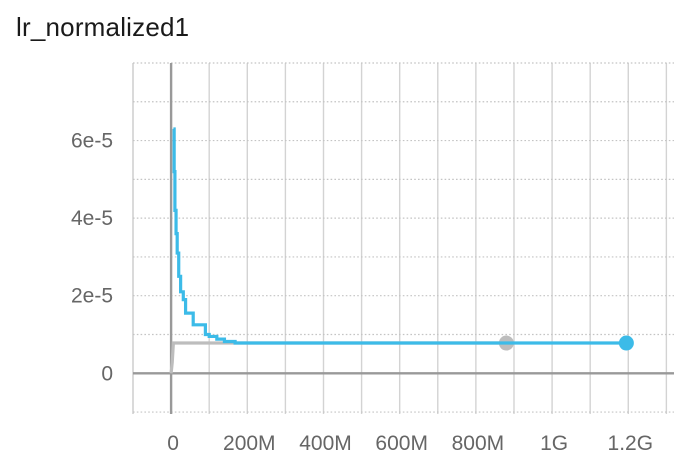 This screenshot has height=476, width=694. What do you see at coordinates (92, 218) in the screenshot?
I see `y-tick-label: 4e-5` at bounding box center [92, 218].